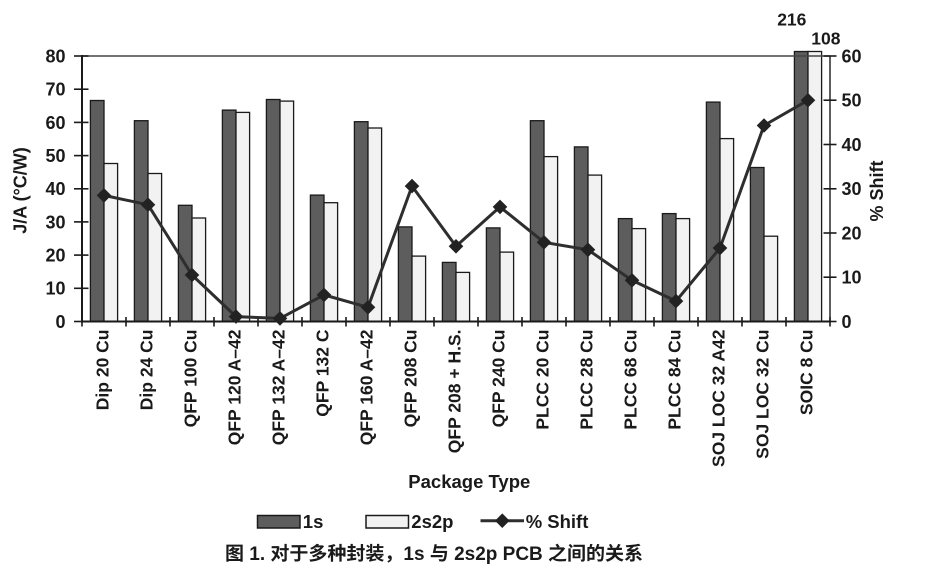  What do you see at coordinates (630, 380) in the screenshot?
I see `svg-text: PLCC 68 Cu` at bounding box center [630, 380].